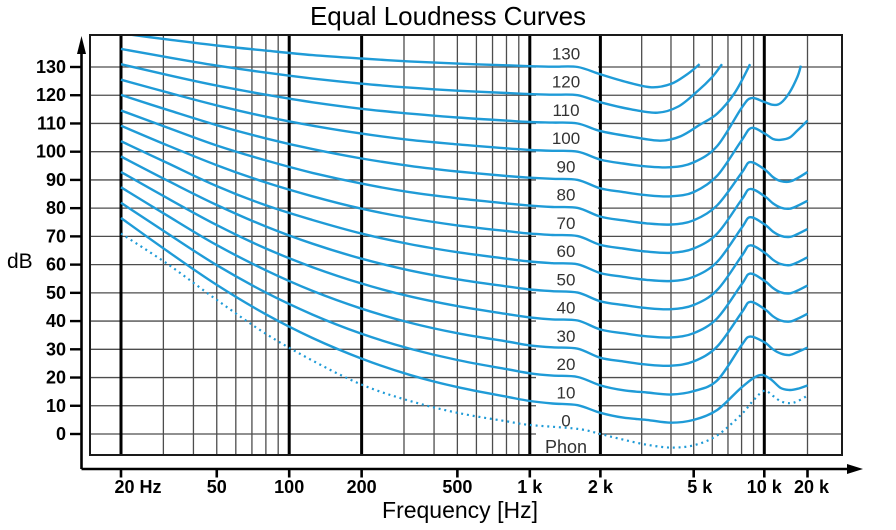  Describe the element at coordinates (81, 45) in the screenshot. I see `y-axis-arrowhead-icon` at that location.